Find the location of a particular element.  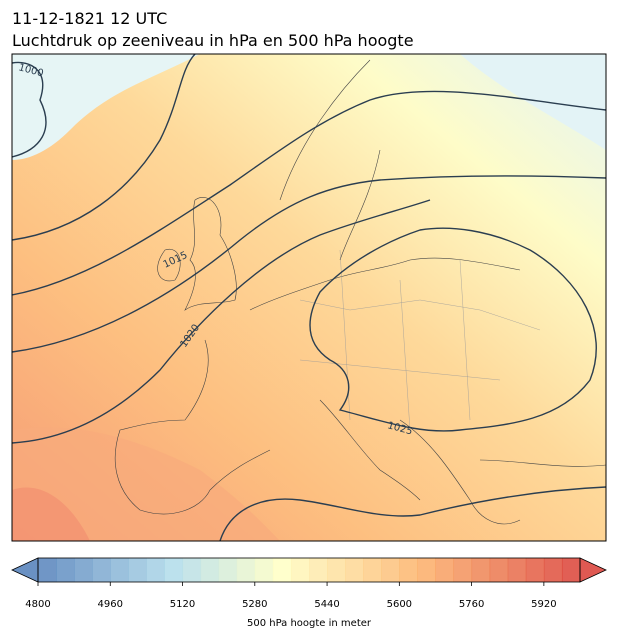

colorbar-tick-label: 5760 is located at coordinates (471, 604).